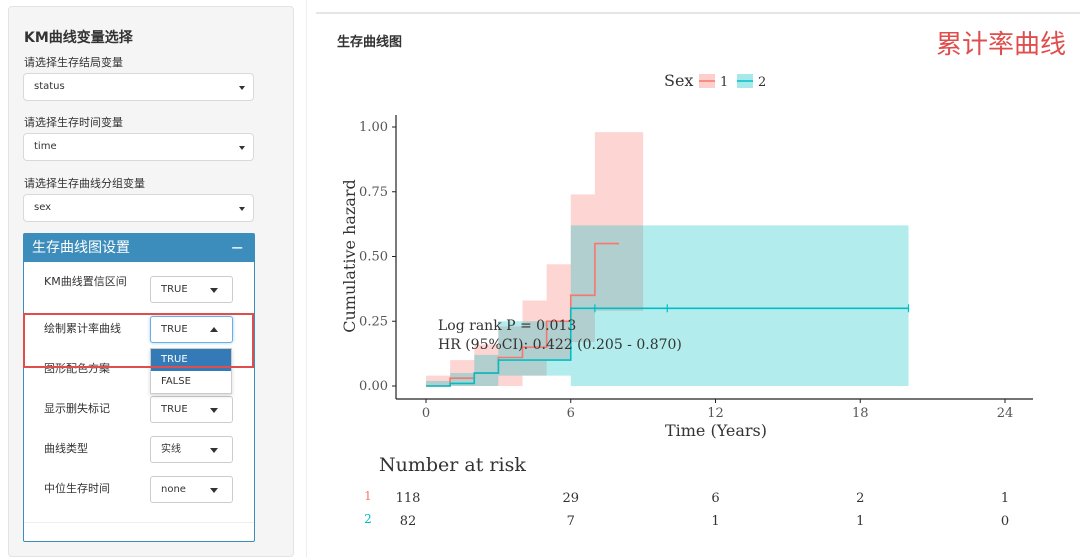 Image resolution: width=1080 pixels, height=557 pixels. What do you see at coordinates (715, 413) in the screenshot?
I see `x-tick-label-12: 12` at bounding box center [715, 413].